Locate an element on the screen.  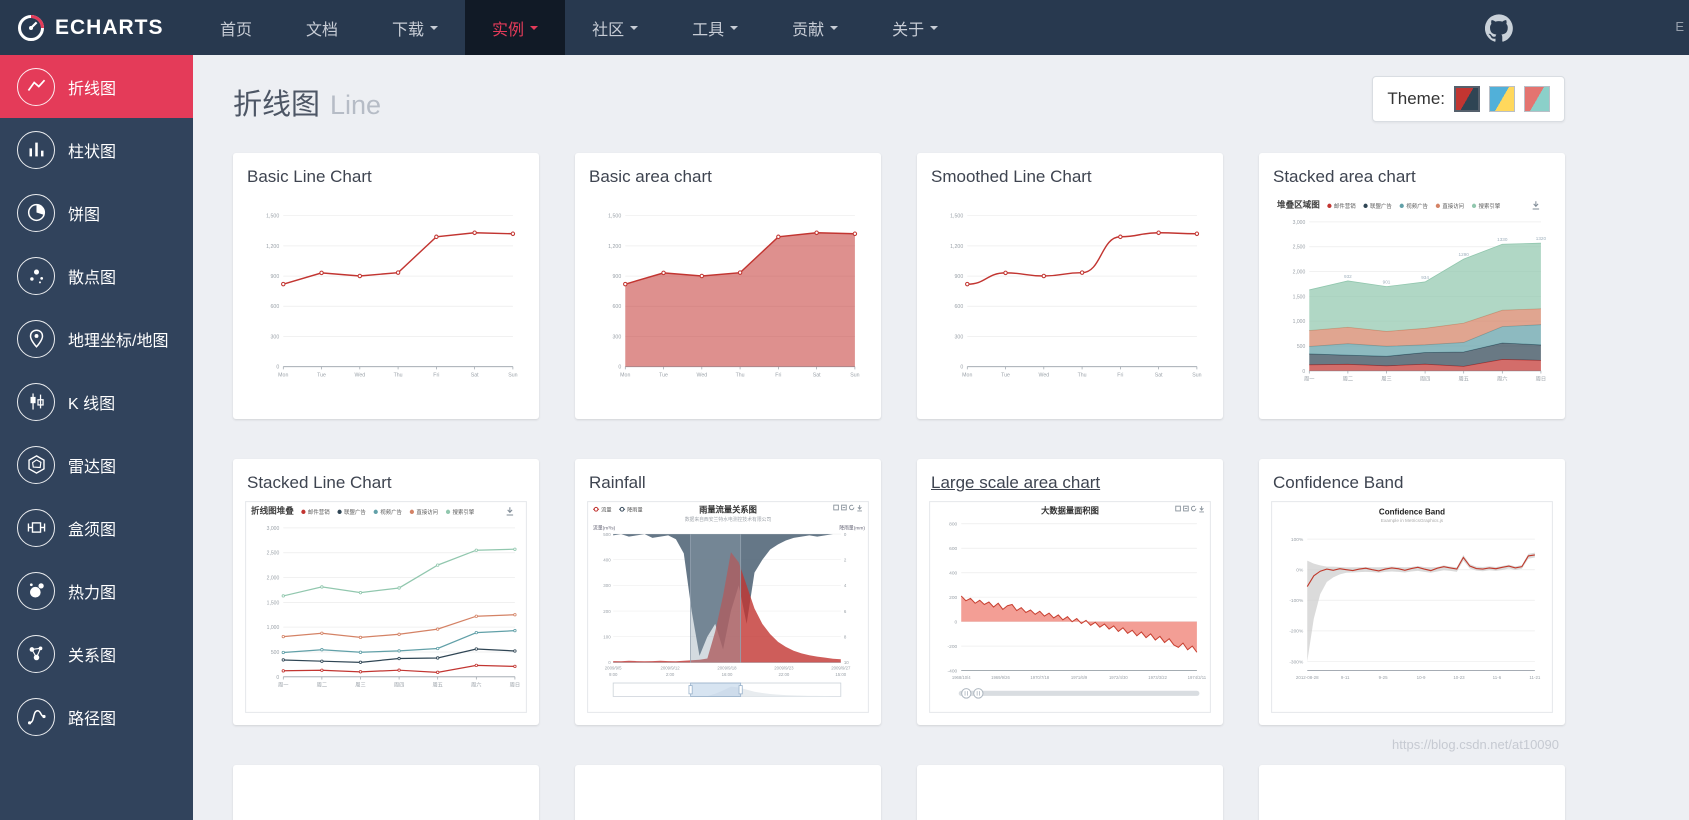
sidebar-item-label: 路径图 is located at coordinates (92, 719).